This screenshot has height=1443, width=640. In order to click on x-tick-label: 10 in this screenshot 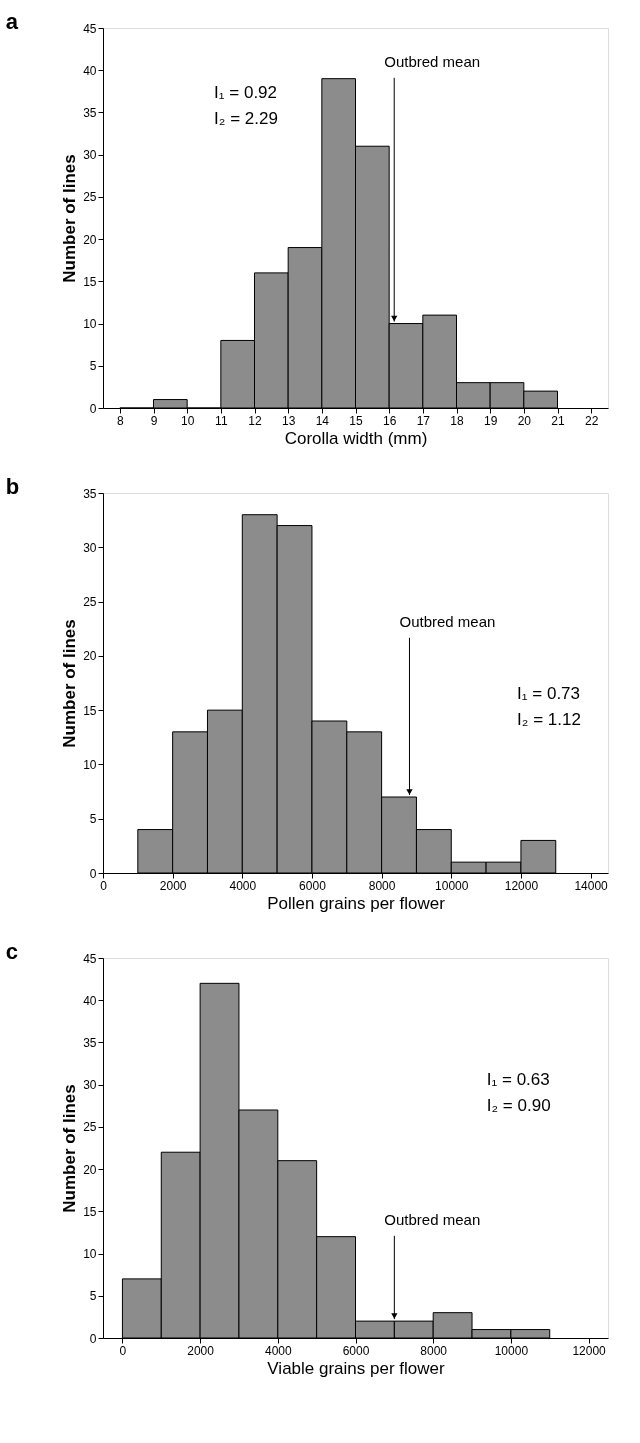, I will do `click(187, 420)`.